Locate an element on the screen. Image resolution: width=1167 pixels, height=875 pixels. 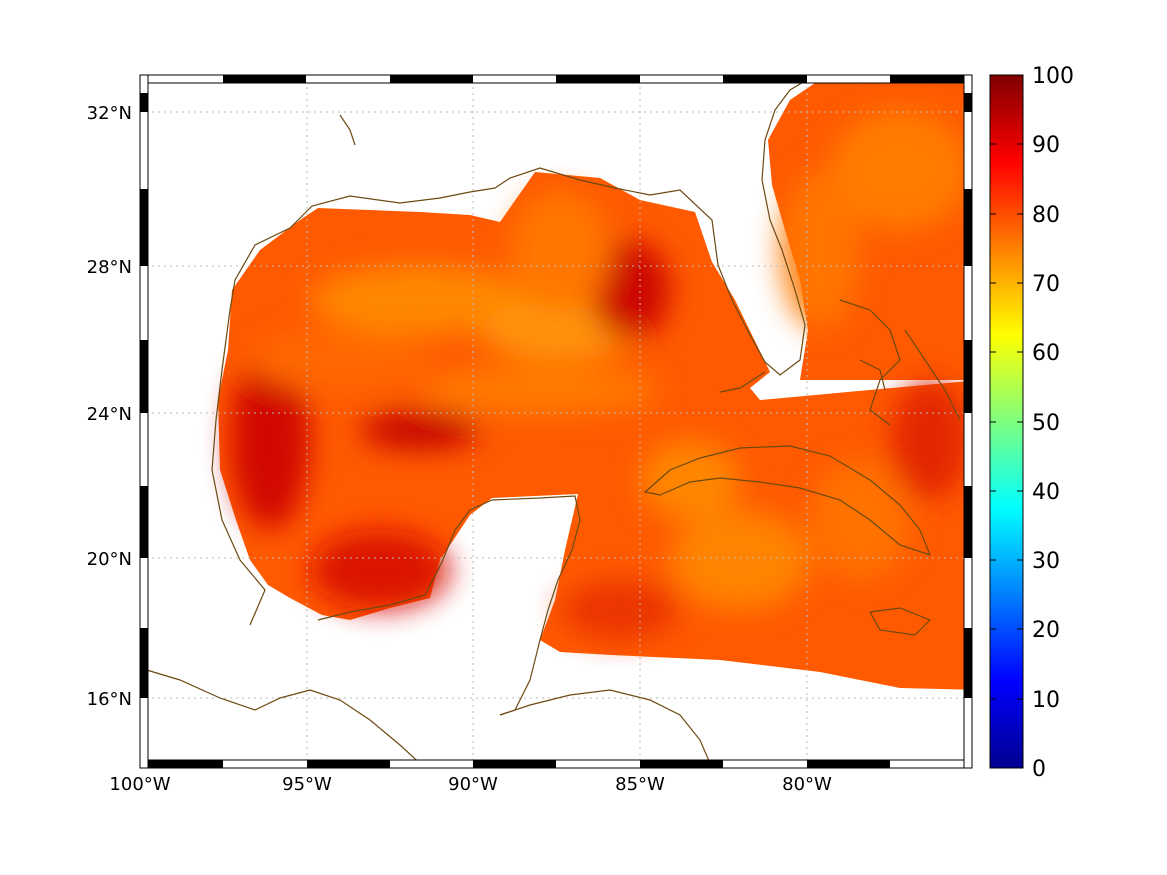
colorbar-tick: 80 is located at coordinates (1046, 215).